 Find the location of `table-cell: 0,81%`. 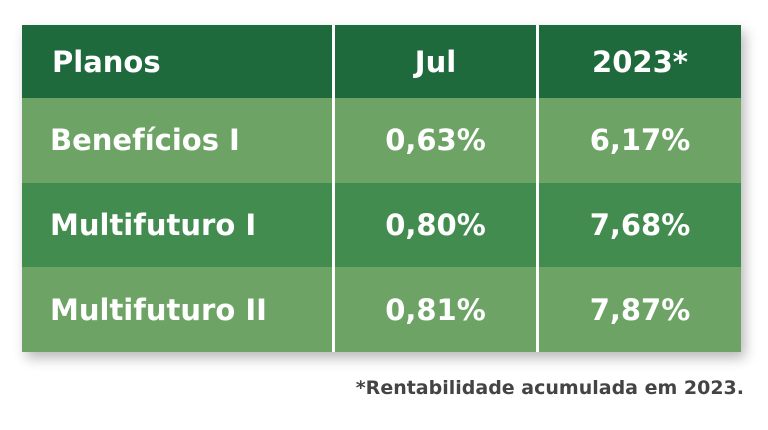

table-cell: 0,81% is located at coordinates (437, 310).